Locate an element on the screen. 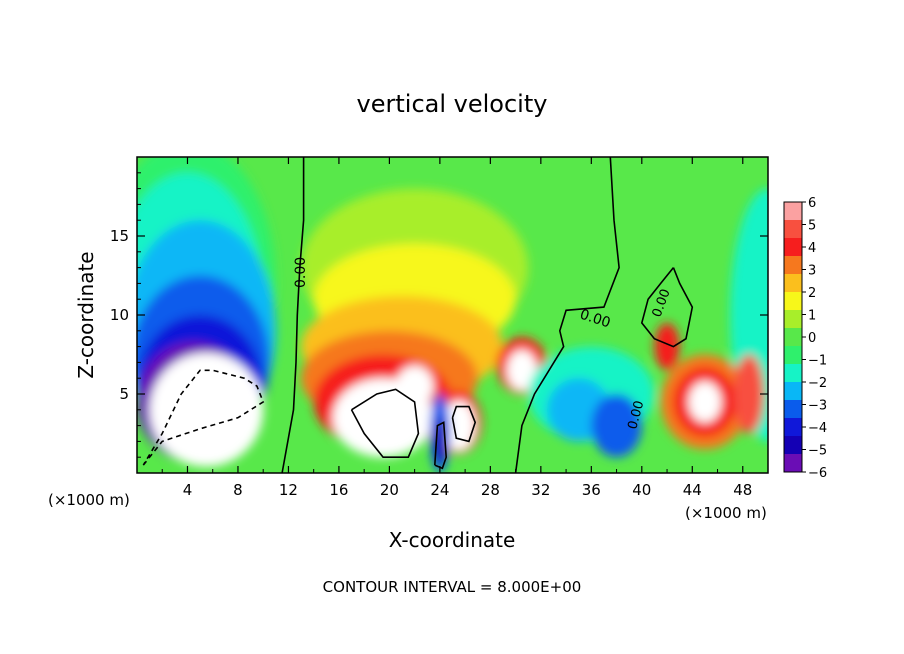  x-tick-label: 40 is located at coordinates (641, 490).